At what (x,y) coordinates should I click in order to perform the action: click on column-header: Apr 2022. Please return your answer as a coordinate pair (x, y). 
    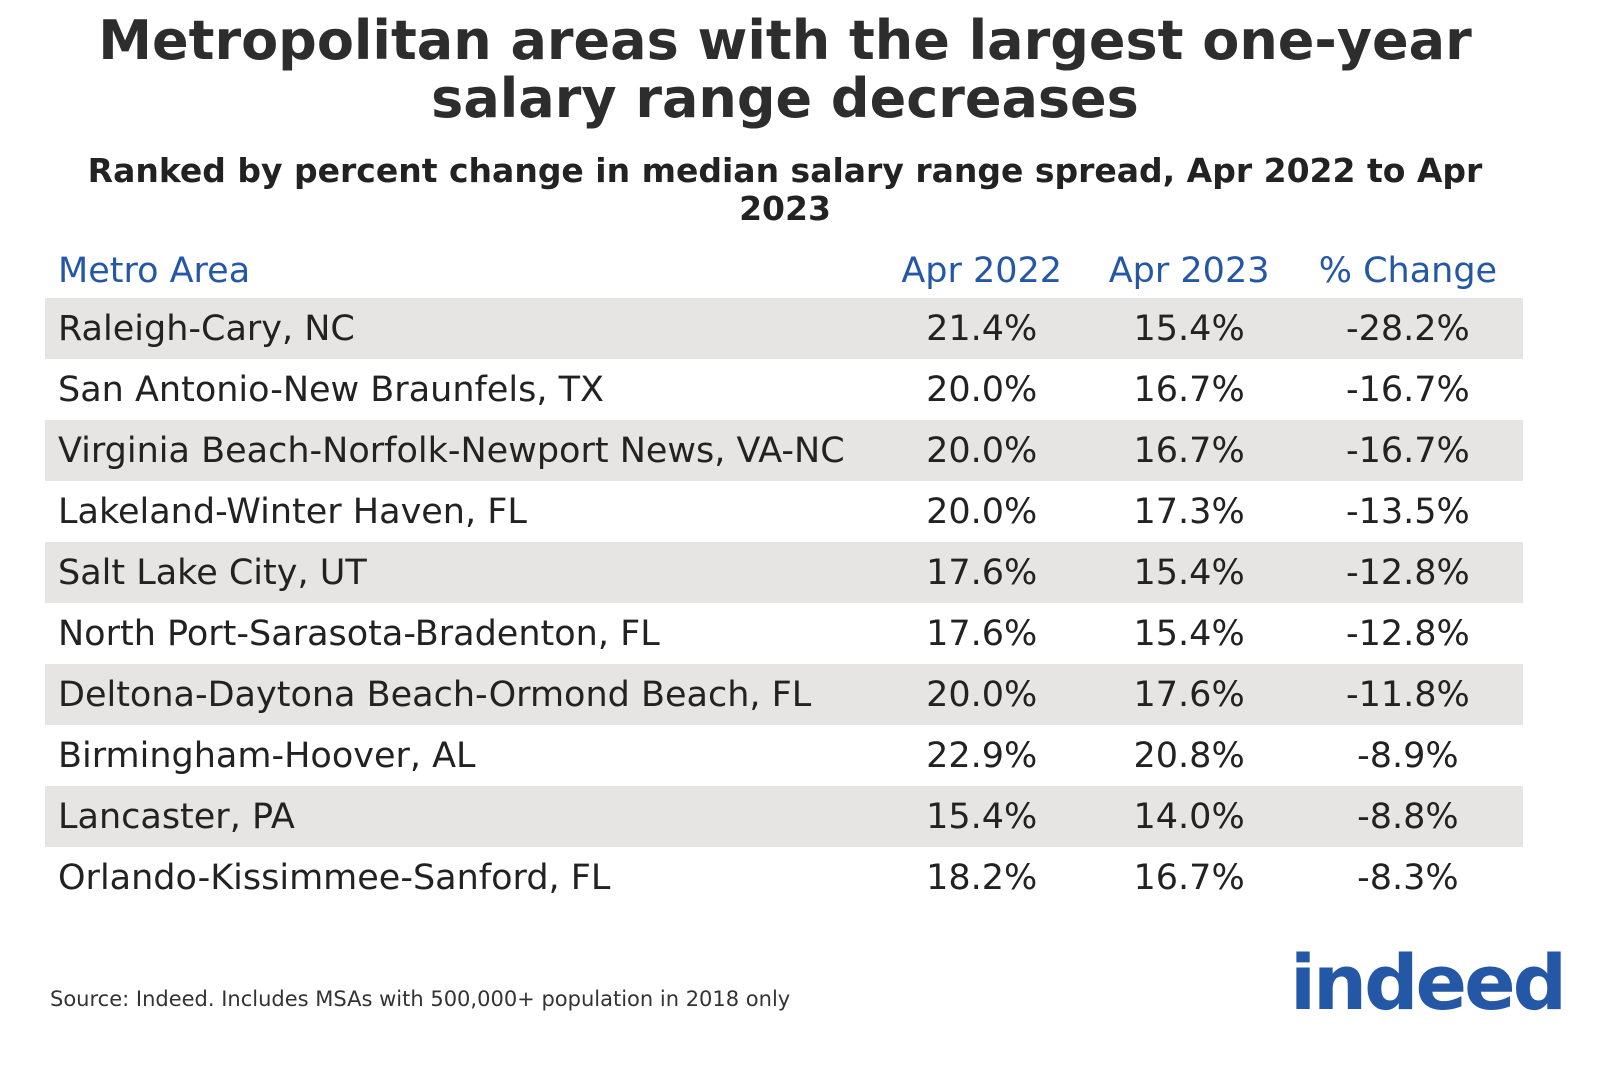
    Looking at the image, I should click on (982, 270).